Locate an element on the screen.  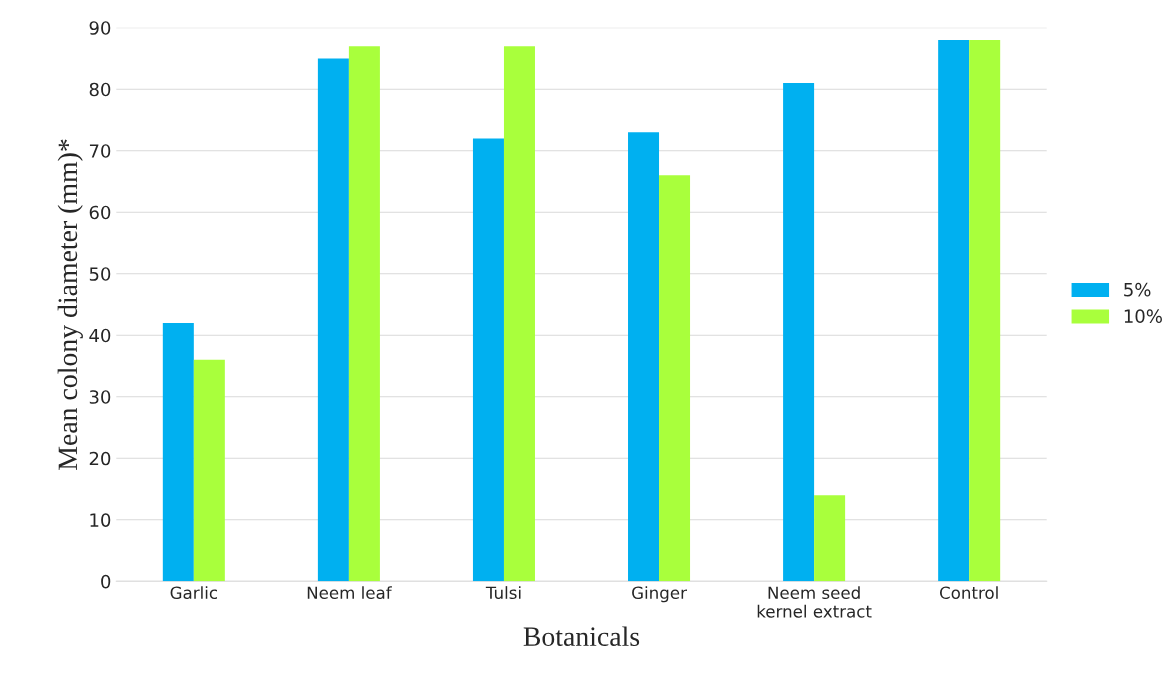
x-tick-label: Tulsi is located at coordinates (503, 593).